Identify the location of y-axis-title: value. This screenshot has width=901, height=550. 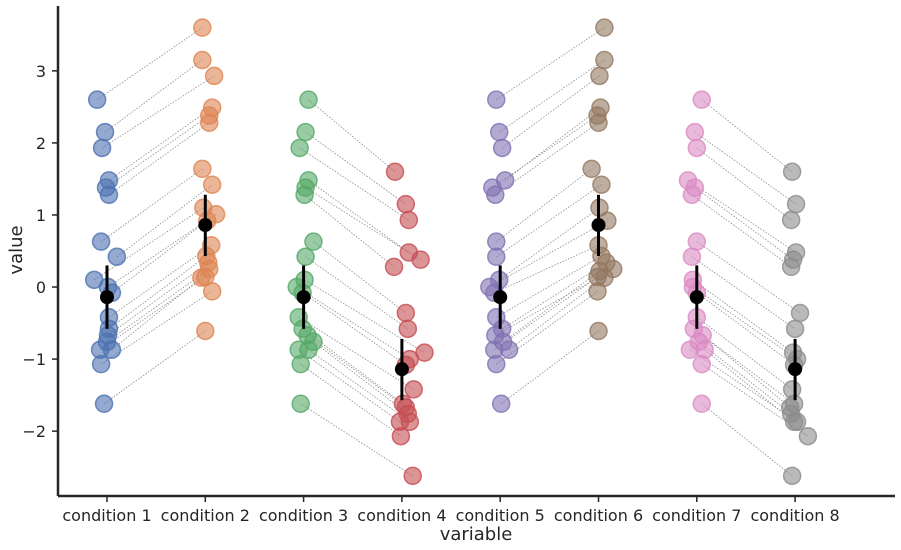
(16, 249).